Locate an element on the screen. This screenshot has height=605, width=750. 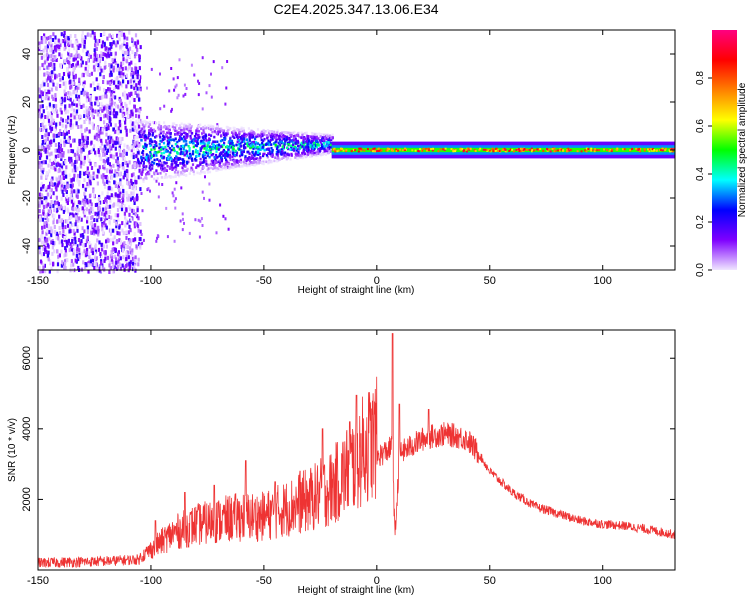
x-tick-label: 50 is located at coordinates (490, 581).